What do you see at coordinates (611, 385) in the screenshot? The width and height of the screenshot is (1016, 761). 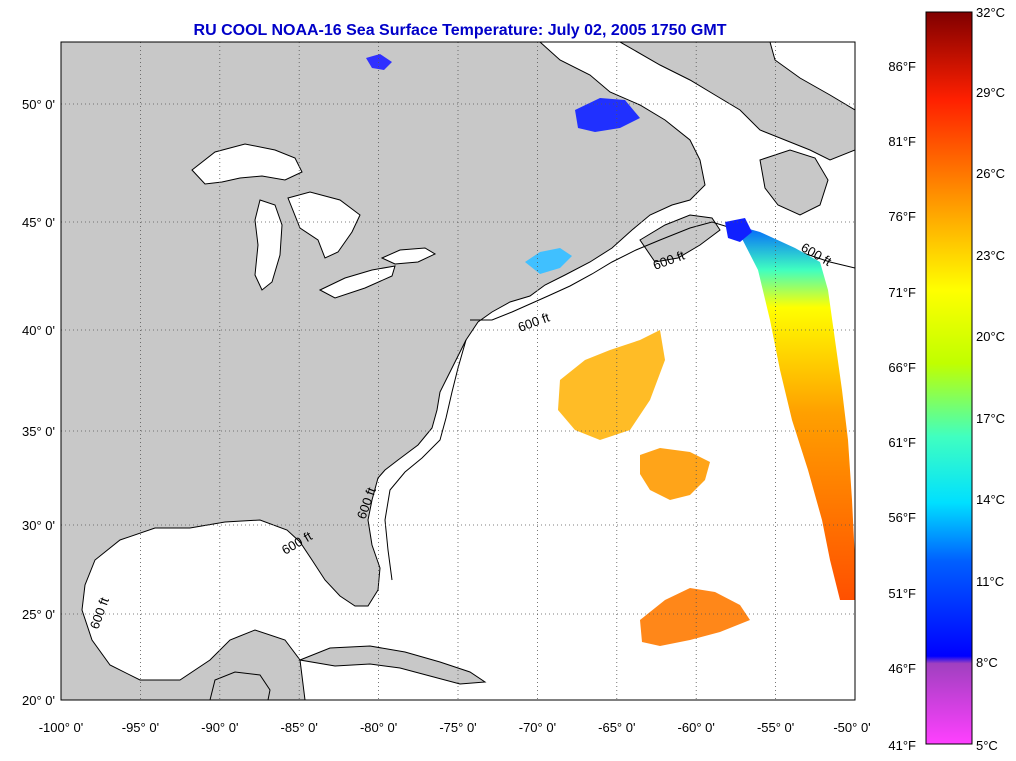 I see `sst-patch-mid` at bounding box center [611, 385].